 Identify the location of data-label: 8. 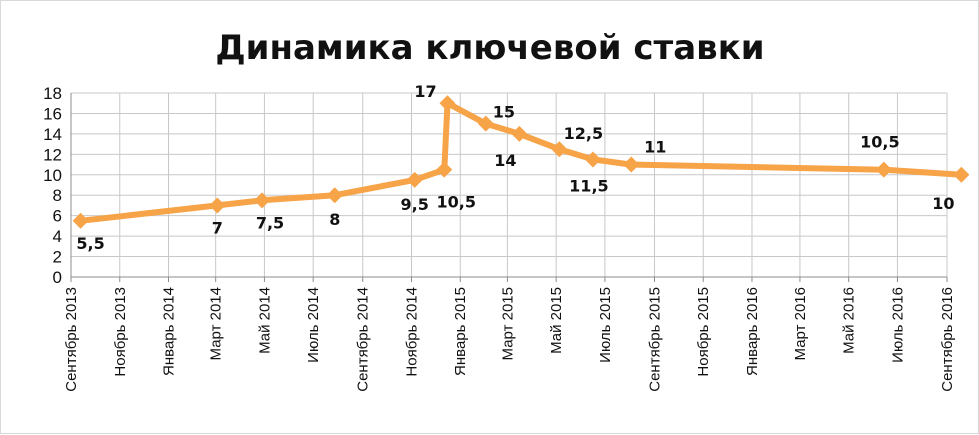
(334, 219).